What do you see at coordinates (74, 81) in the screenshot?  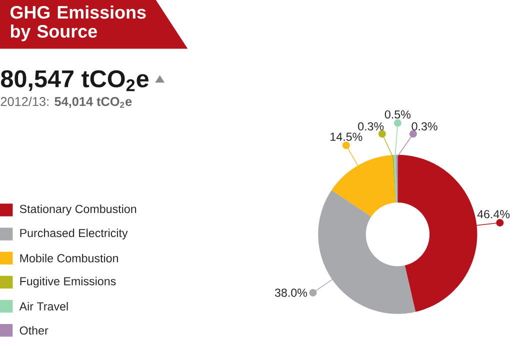 I see `text: 80,547 tCO$_{2}$e` at bounding box center [74, 81].